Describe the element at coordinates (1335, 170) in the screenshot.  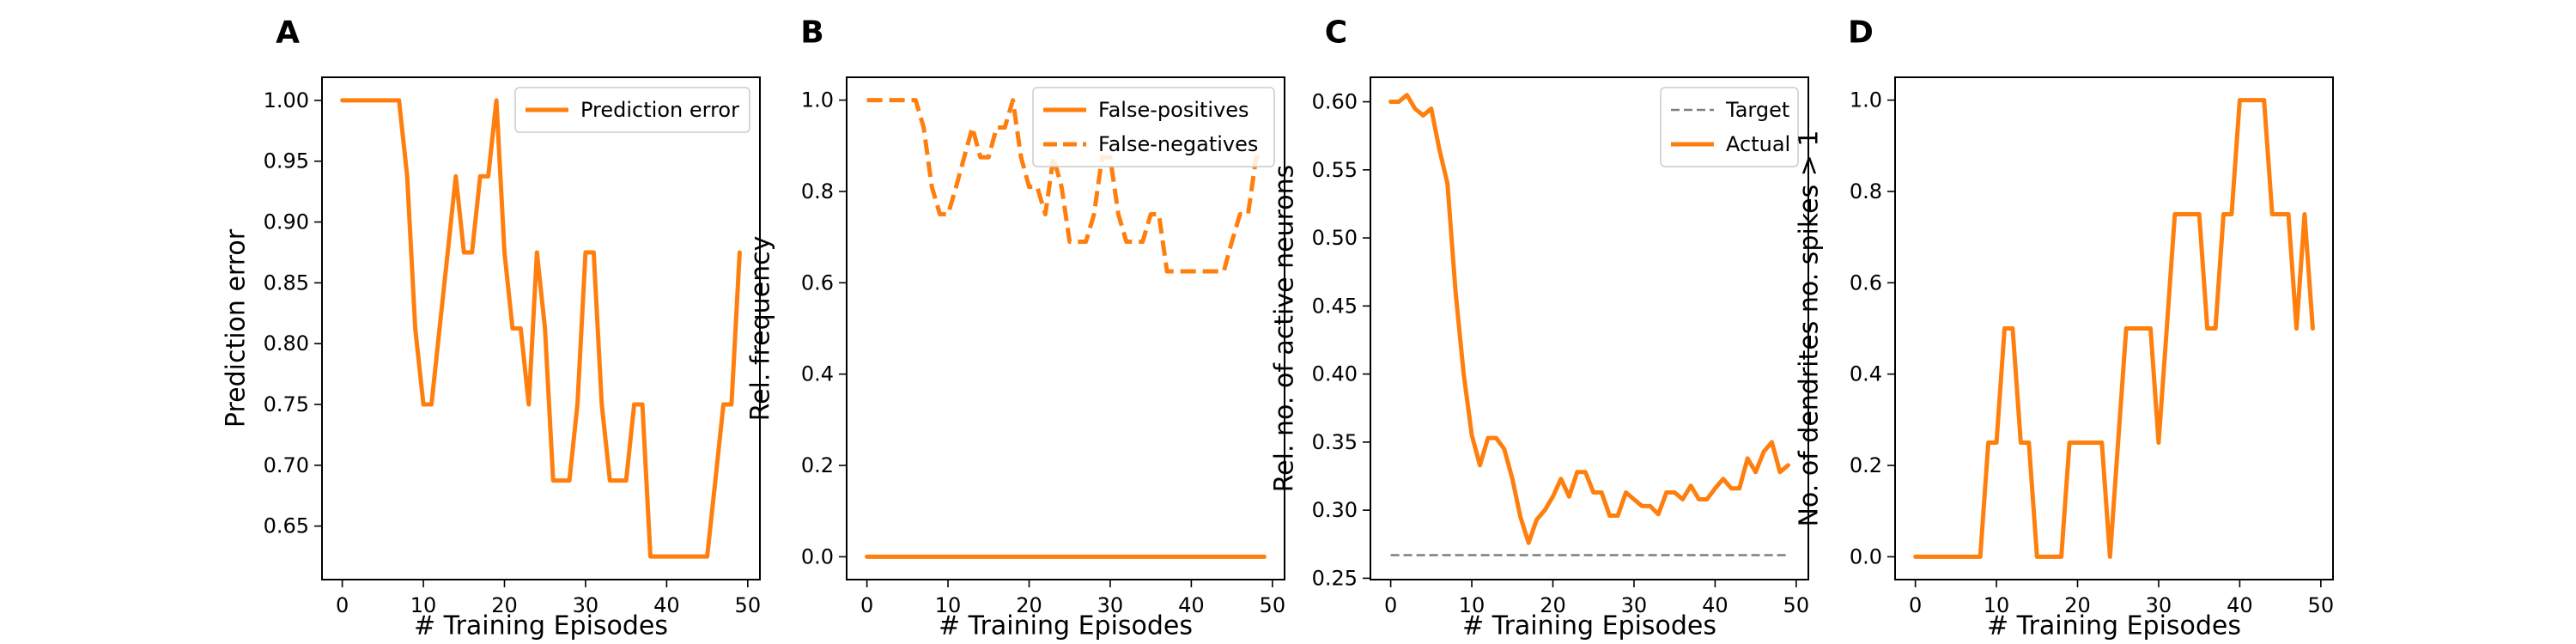
I see `y-tick-label: 0.55` at that location.